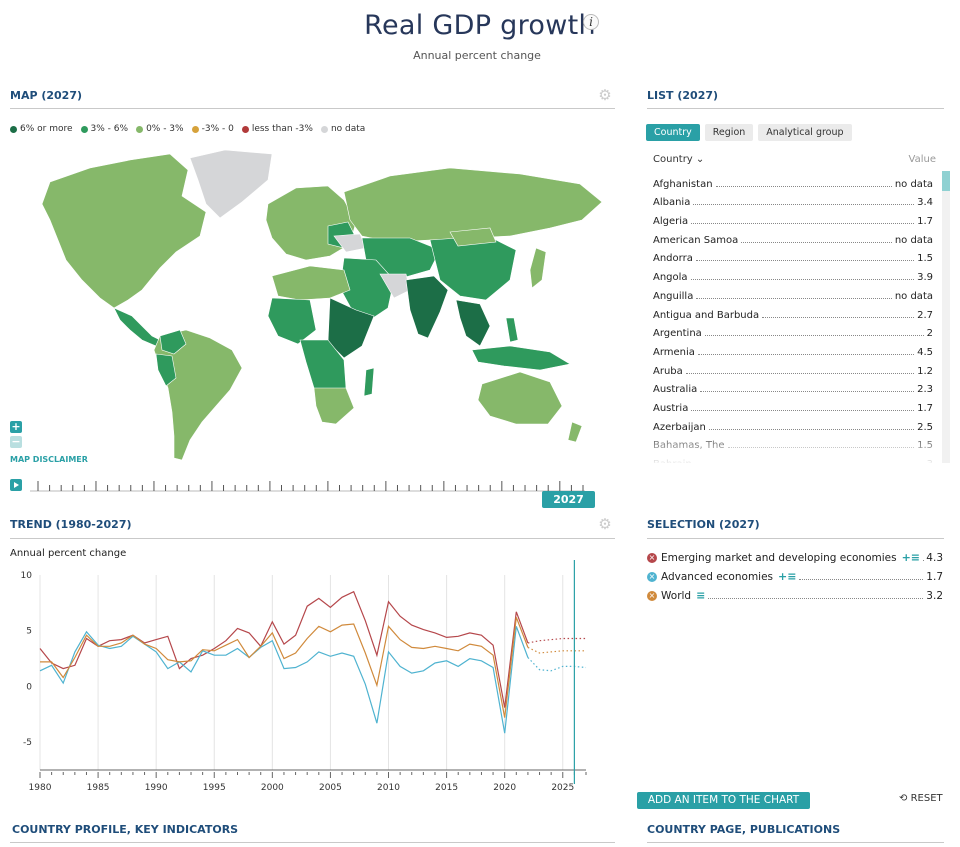  Describe the element at coordinates (591, 22) in the screenshot. I see `info-icon: i` at that location.